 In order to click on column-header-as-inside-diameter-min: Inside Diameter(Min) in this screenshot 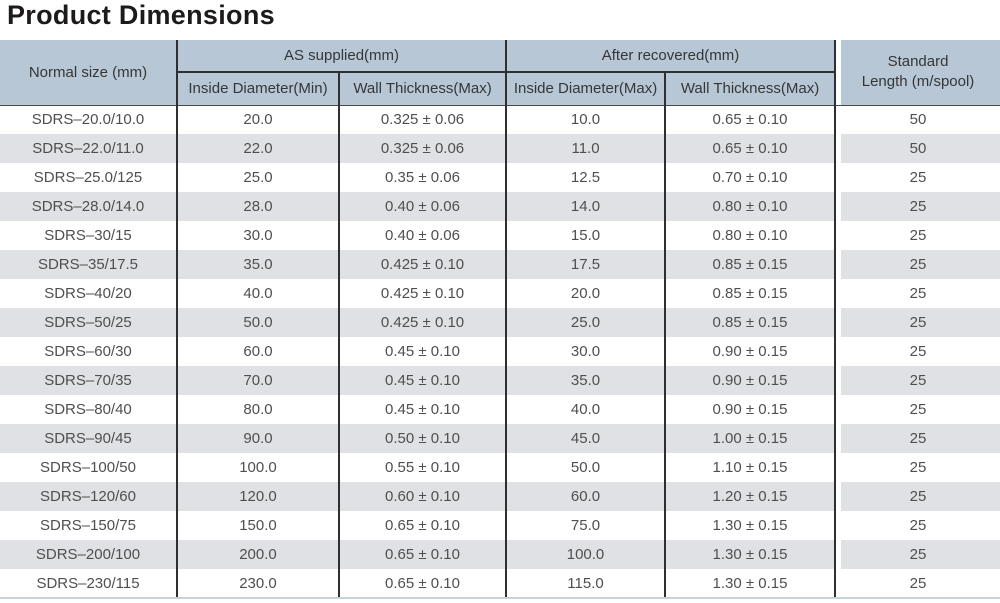, I will do `click(258, 89)`.